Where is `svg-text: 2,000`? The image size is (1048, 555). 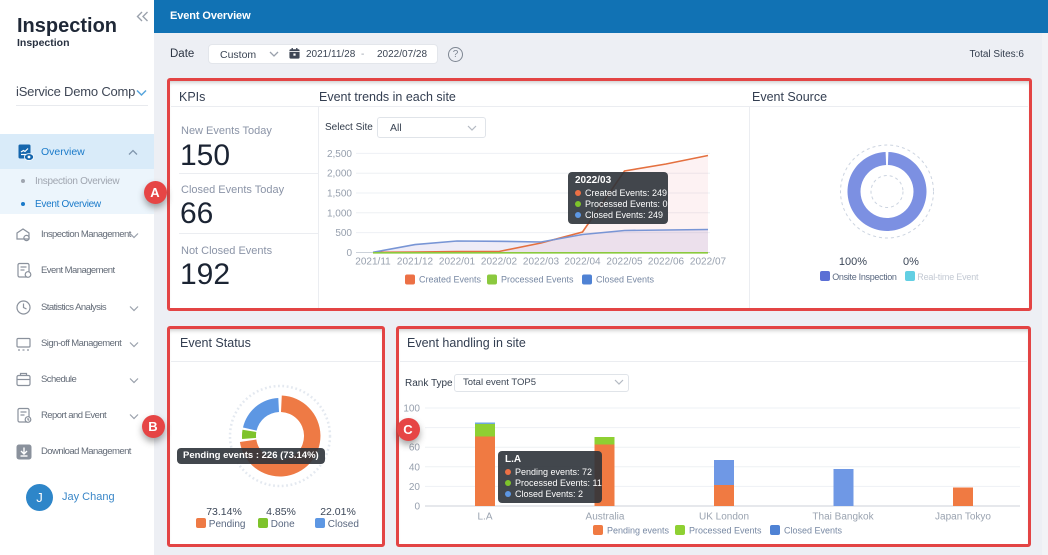 svg-text: 2,000 is located at coordinates (339, 174).